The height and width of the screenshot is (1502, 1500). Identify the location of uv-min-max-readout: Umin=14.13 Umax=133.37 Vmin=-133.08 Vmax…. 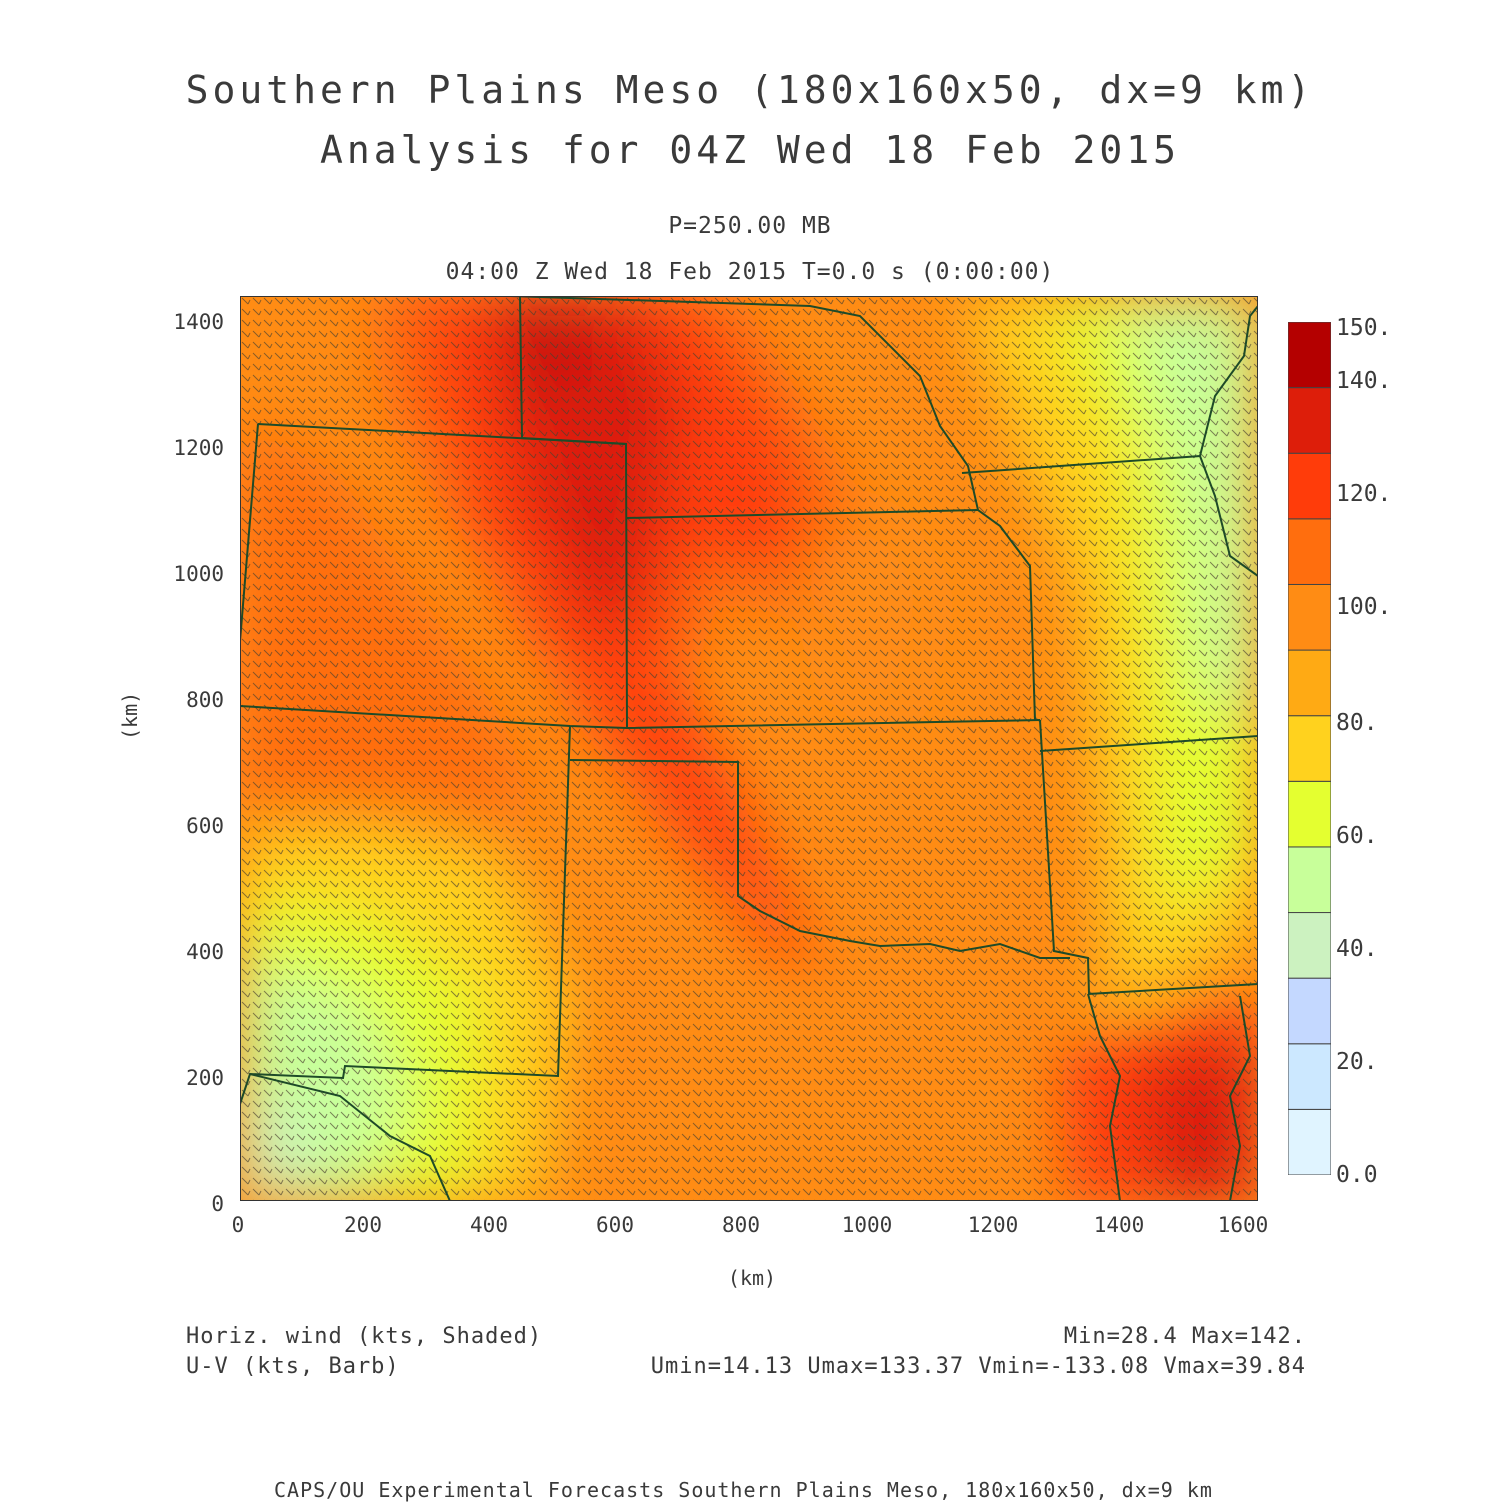
(978, 1366).